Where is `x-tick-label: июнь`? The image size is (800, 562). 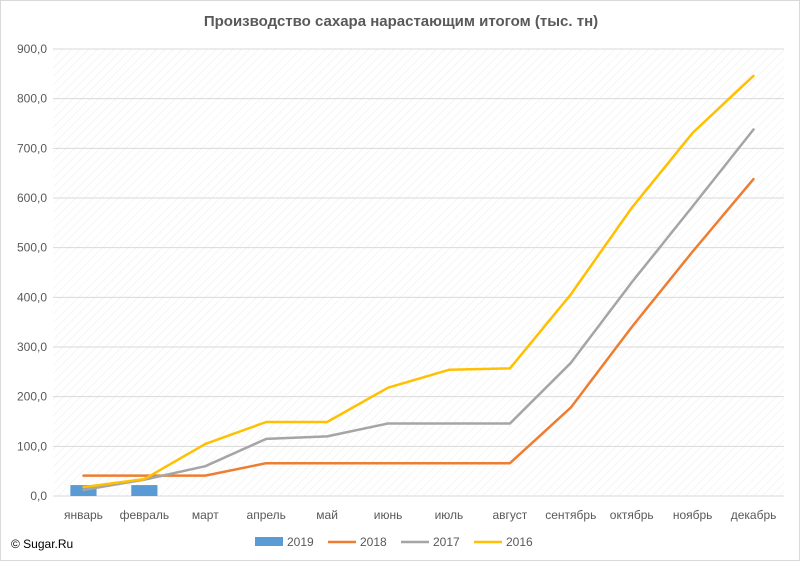
x-tick-label: июнь is located at coordinates (388, 515).